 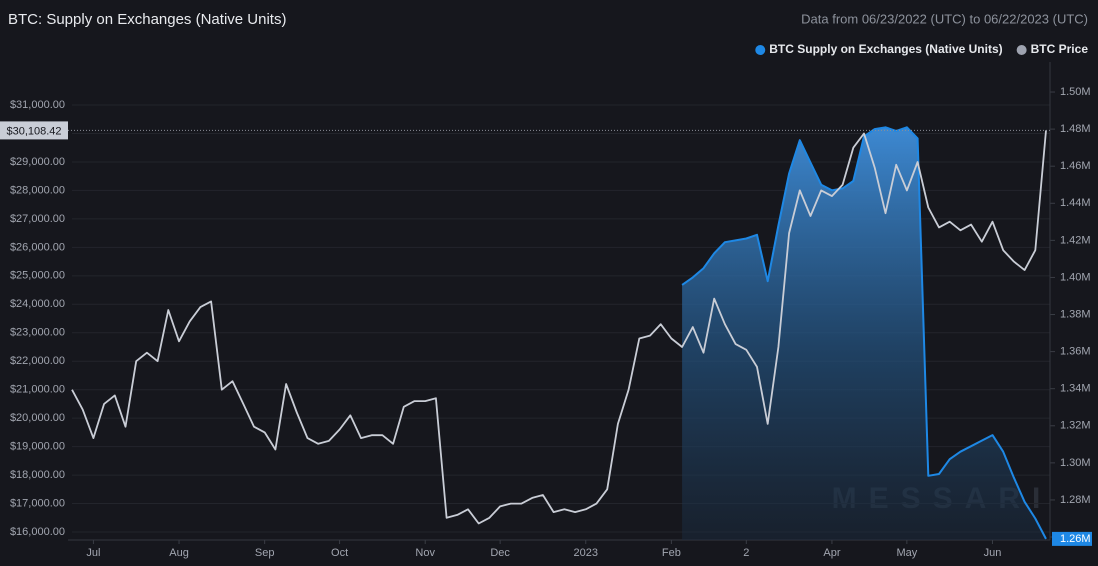 What do you see at coordinates (1075, 426) in the screenshot?
I see `y2-tick-label: 1.32M` at bounding box center [1075, 426].